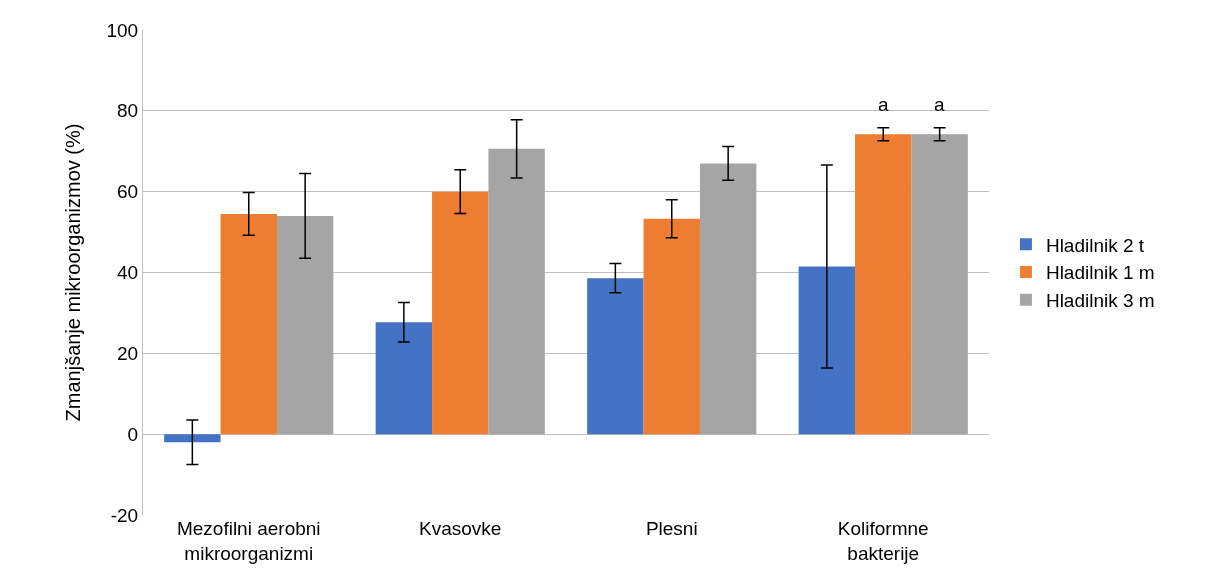 This screenshot has height=585, width=1209. Describe the element at coordinates (1095, 245) in the screenshot. I see `legend-label: Hladilnik 2 t` at that location.